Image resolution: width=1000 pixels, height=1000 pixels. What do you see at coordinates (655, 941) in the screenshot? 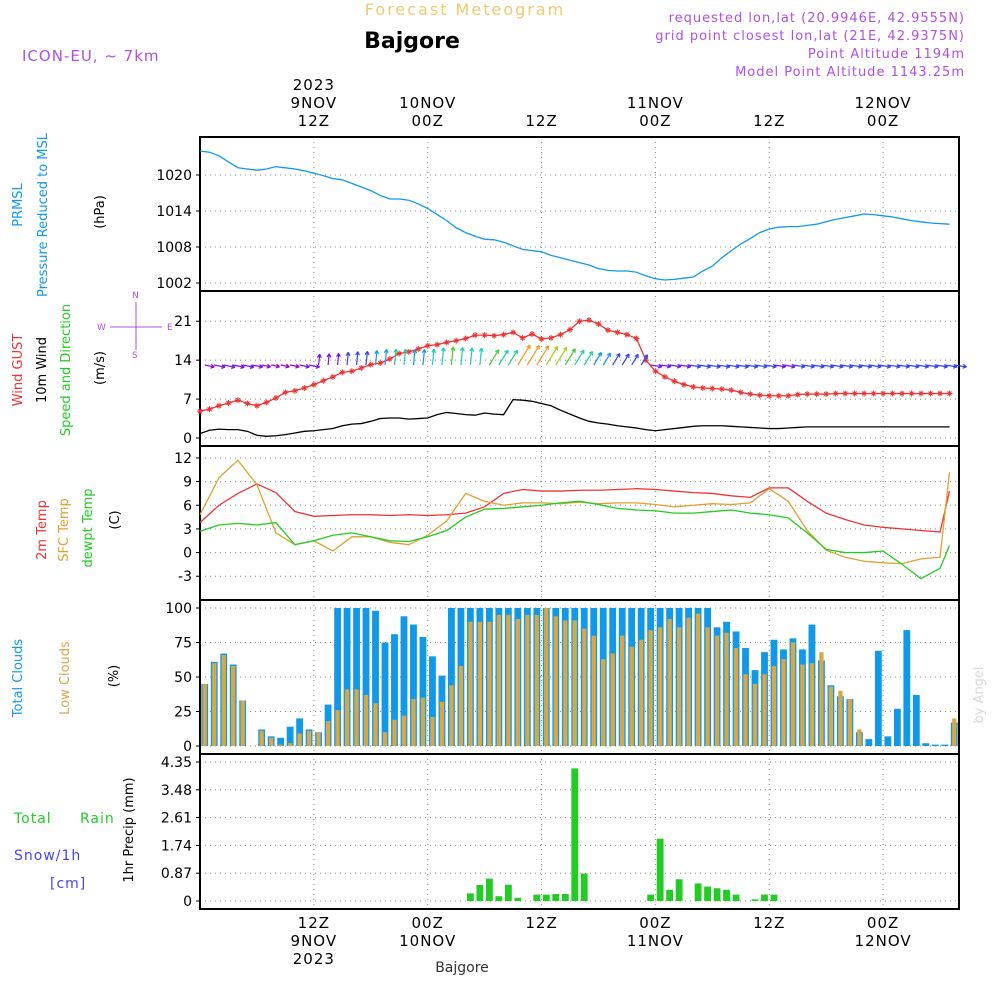
I see `time-label: 11NOV` at bounding box center [655, 941].